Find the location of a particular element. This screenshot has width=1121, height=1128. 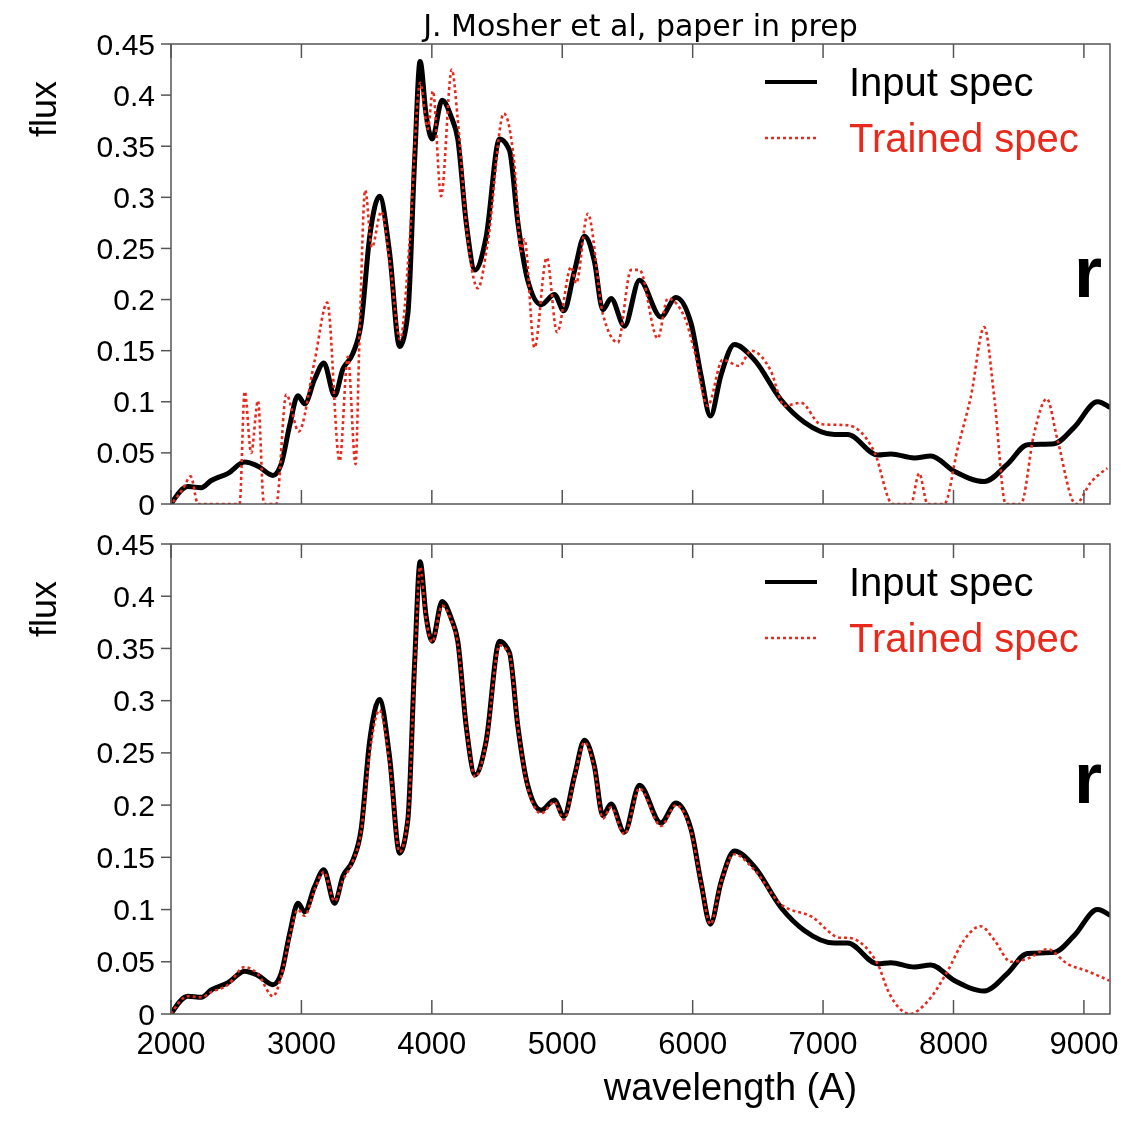

x-tick-label: 5000 is located at coordinates (562, 1043).